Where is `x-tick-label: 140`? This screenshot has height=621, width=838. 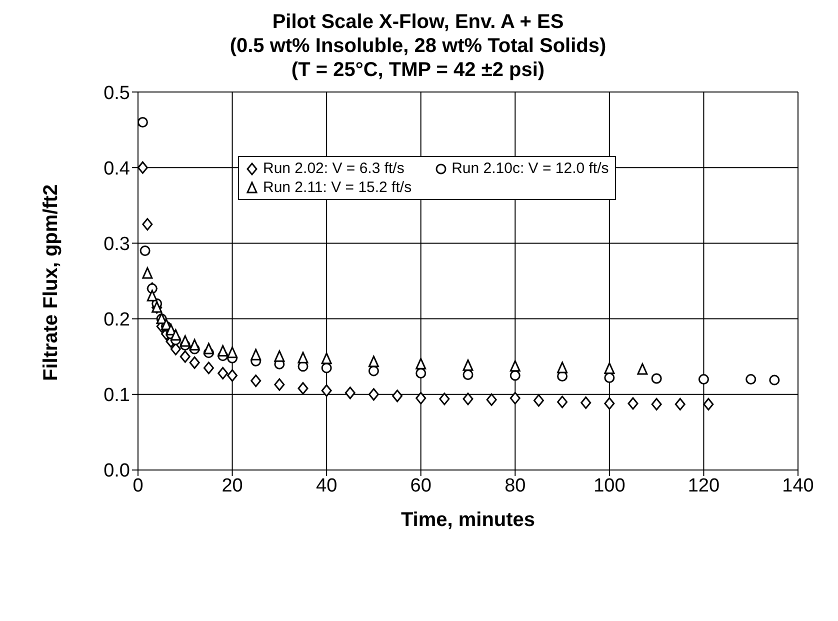 x-tick-label: 140 is located at coordinates (798, 485).